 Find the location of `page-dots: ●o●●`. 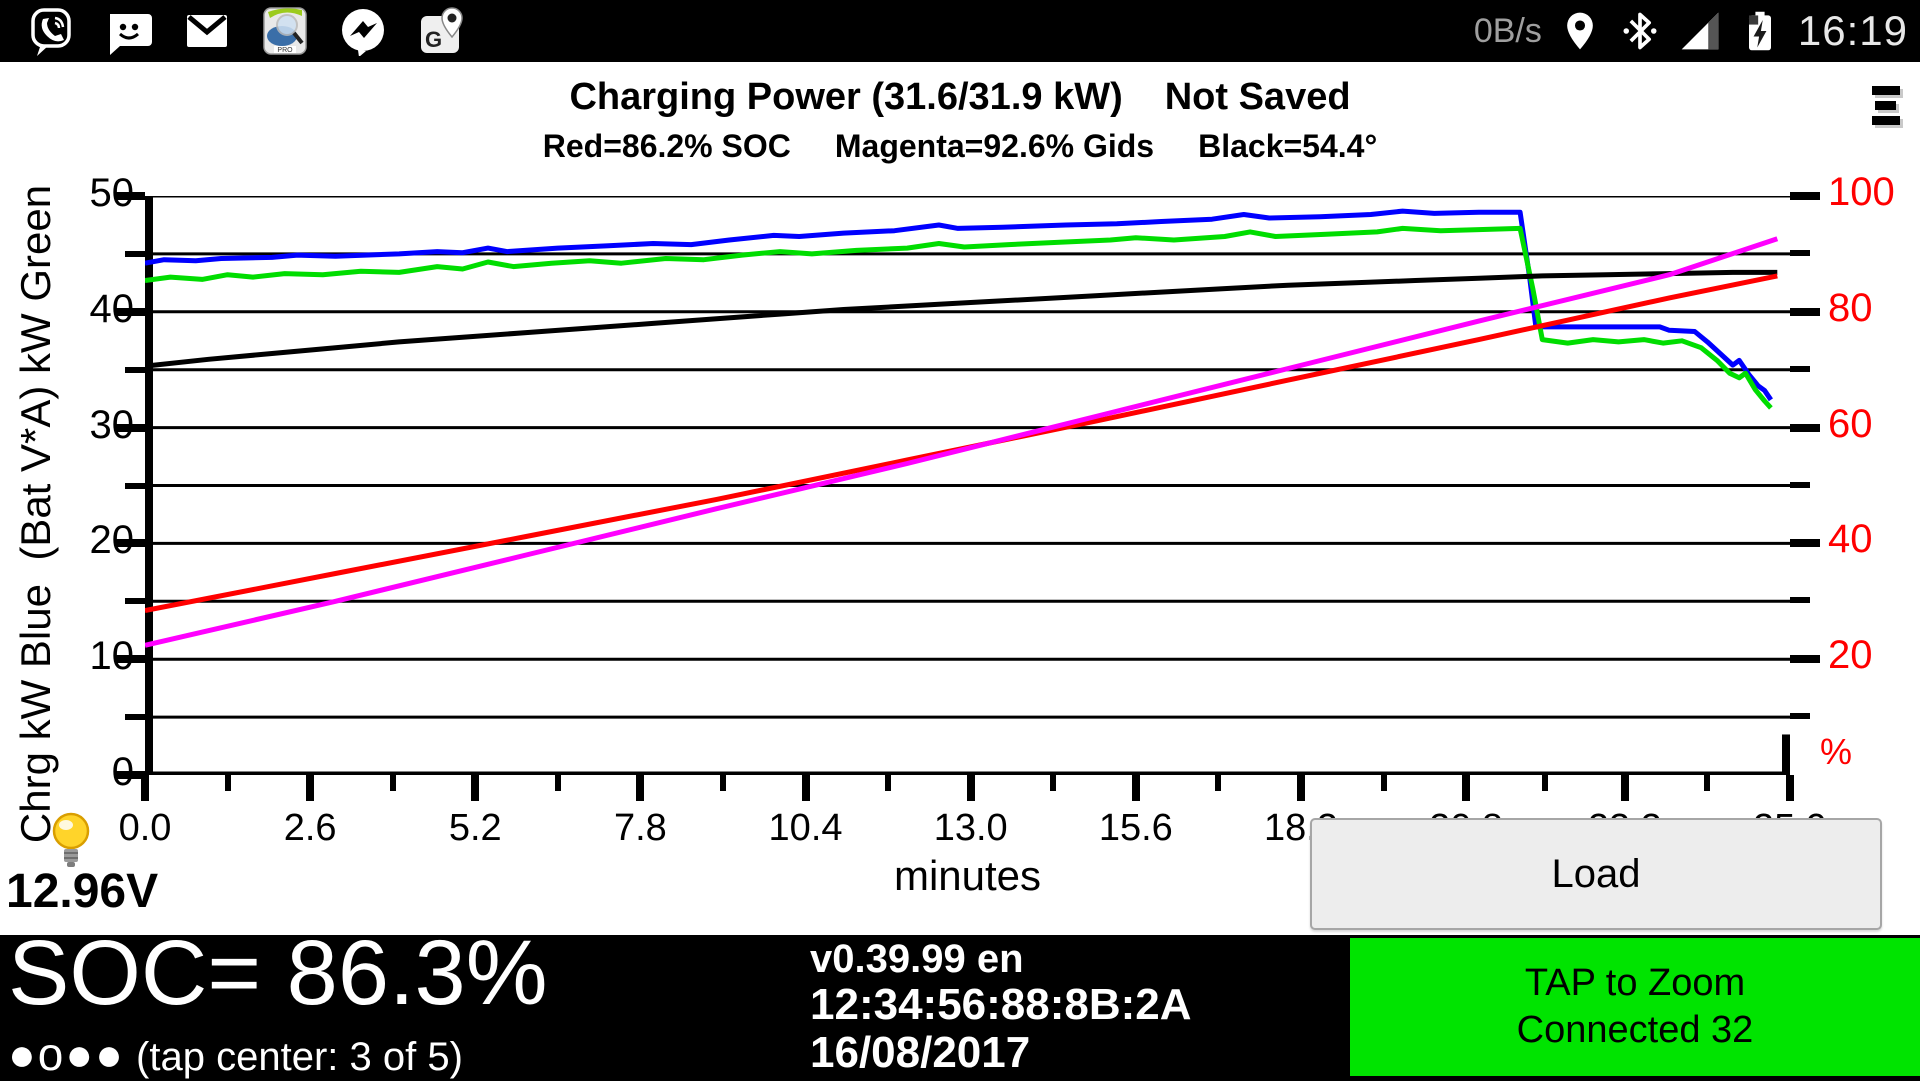

page-dots: ●o●● is located at coordinates (66, 1054).